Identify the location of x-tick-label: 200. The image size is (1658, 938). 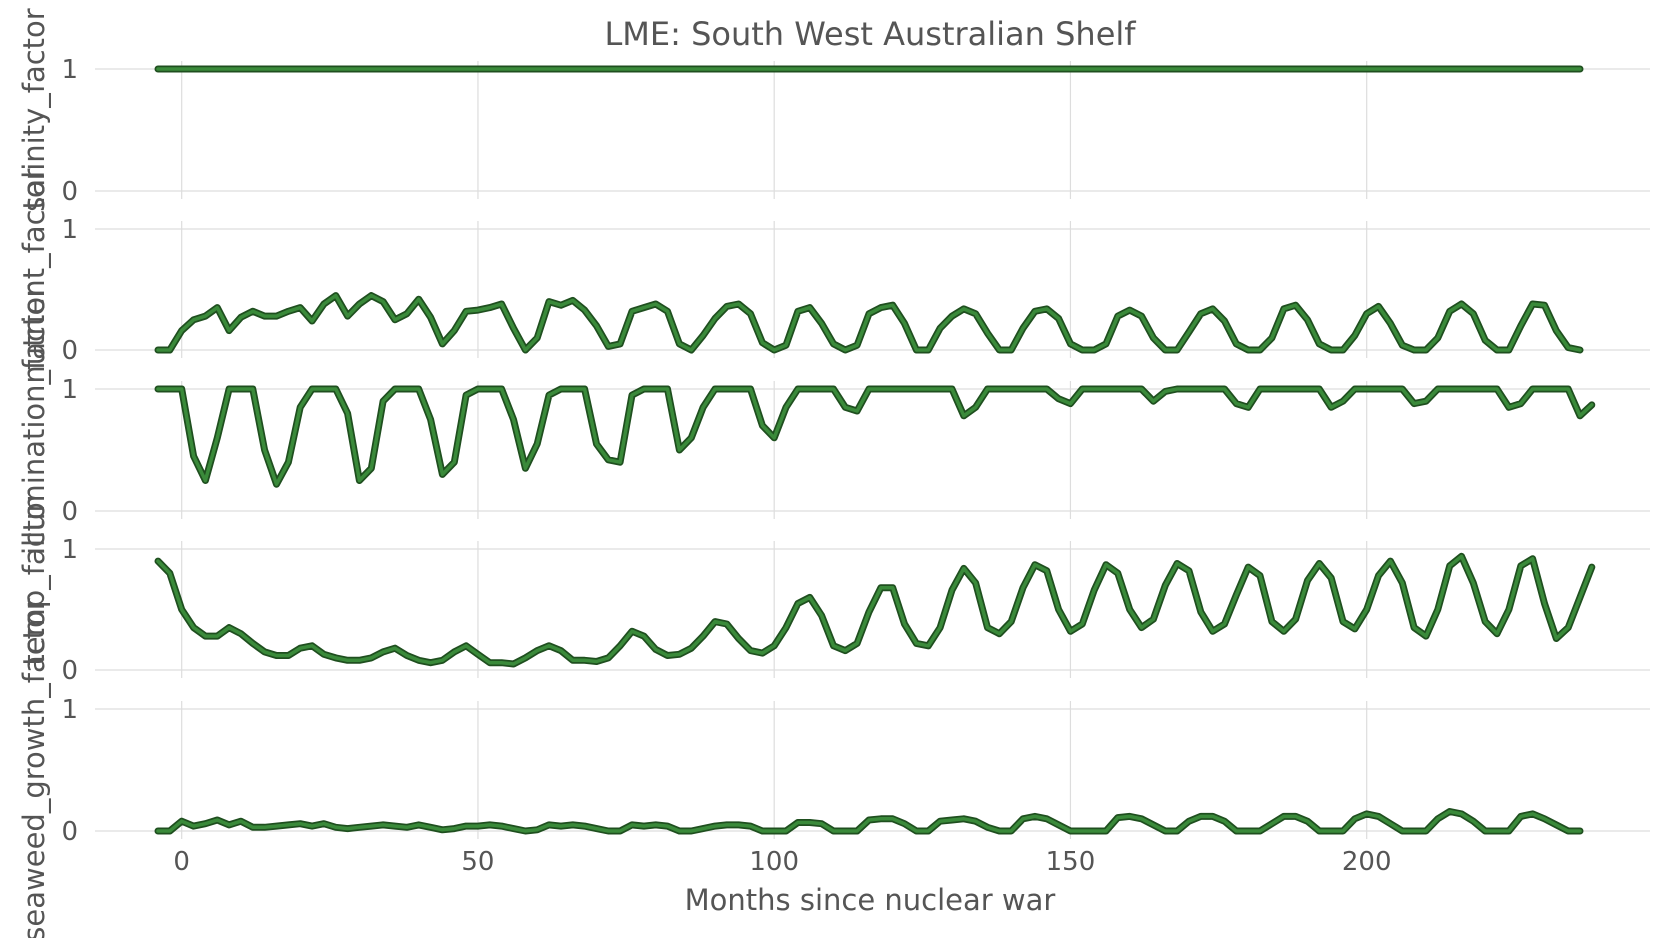
(1367, 862).